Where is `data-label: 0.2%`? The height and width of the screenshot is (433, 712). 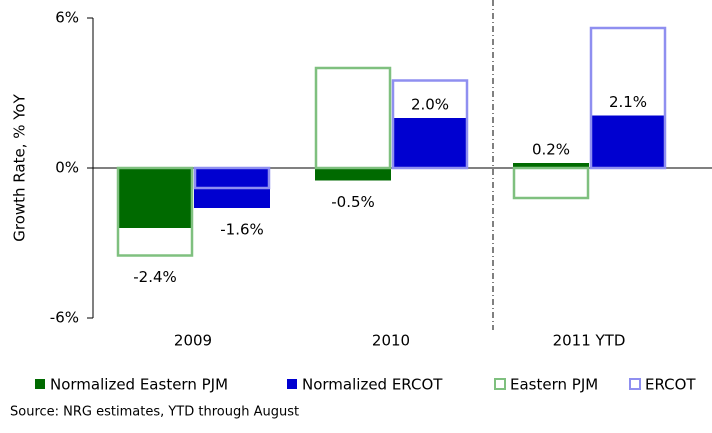 data-label: 0.2% is located at coordinates (551, 150).